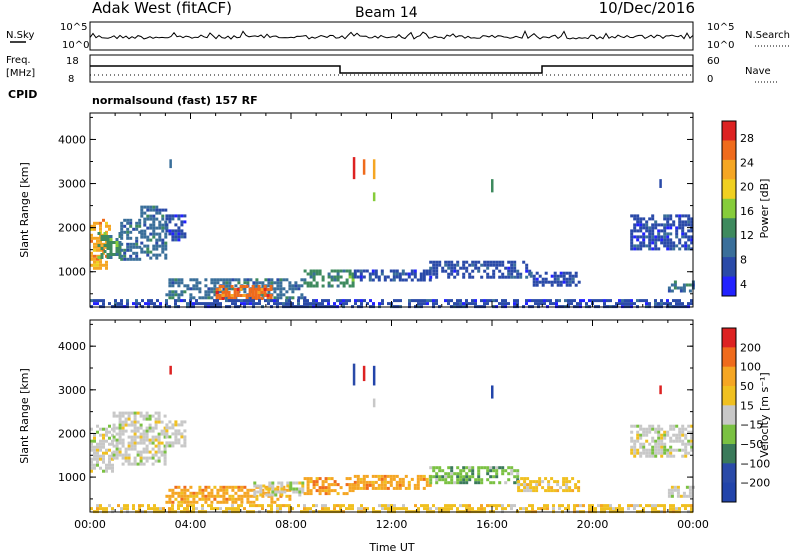 The width and height of the screenshot is (800, 554). What do you see at coordinates (767, 35) in the screenshot?
I see `nsearch-label: N.Search` at bounding box center [767, 35].